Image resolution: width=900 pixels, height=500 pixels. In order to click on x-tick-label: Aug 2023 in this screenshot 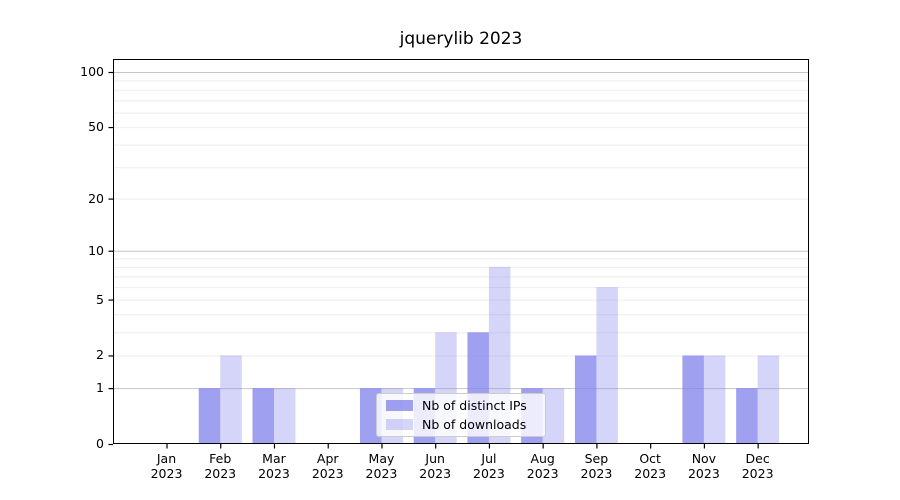, I will do `click(543, 466)`.